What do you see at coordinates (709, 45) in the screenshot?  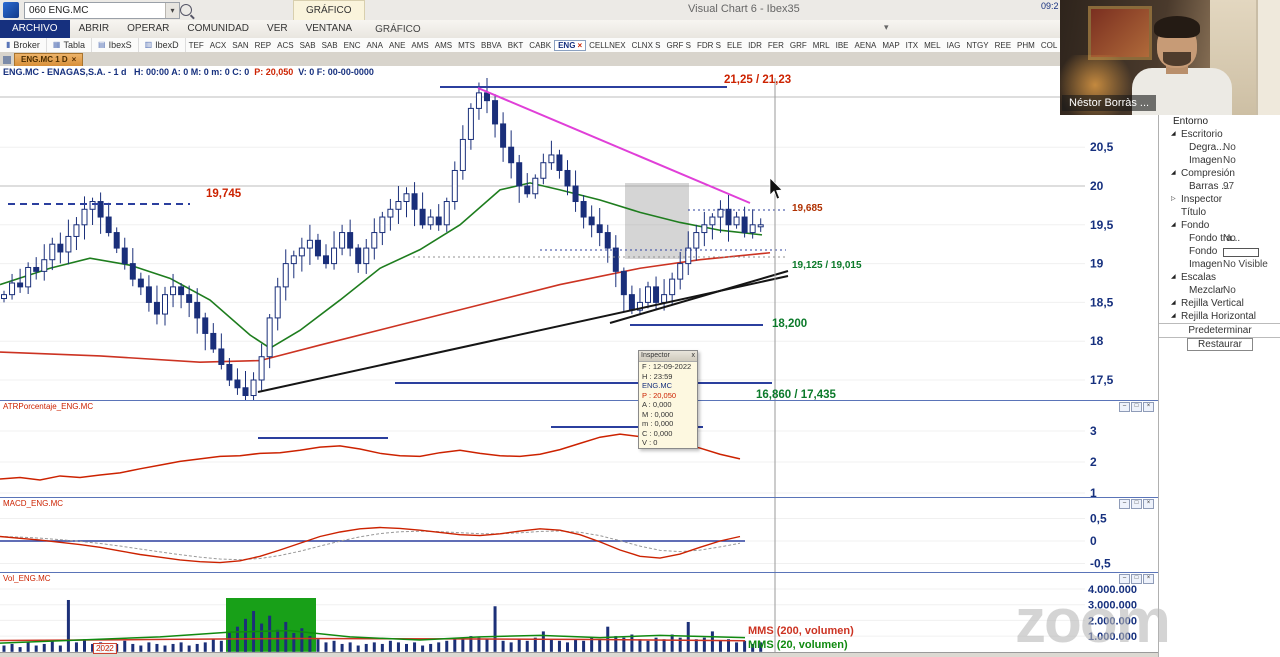 I see `ticker-fdr-s: FDR S` at bounding box center [709, 45].